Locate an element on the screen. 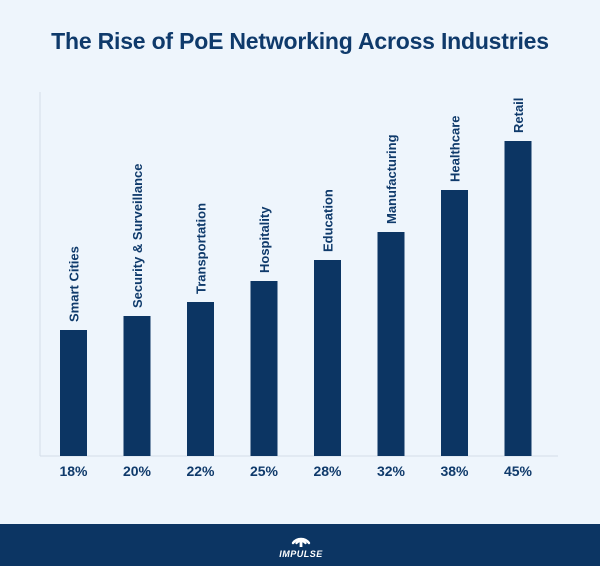 Image resolution: width=600 pixels, height=566 pixels. category-label-4: Education is located at coordinates (328, 220).